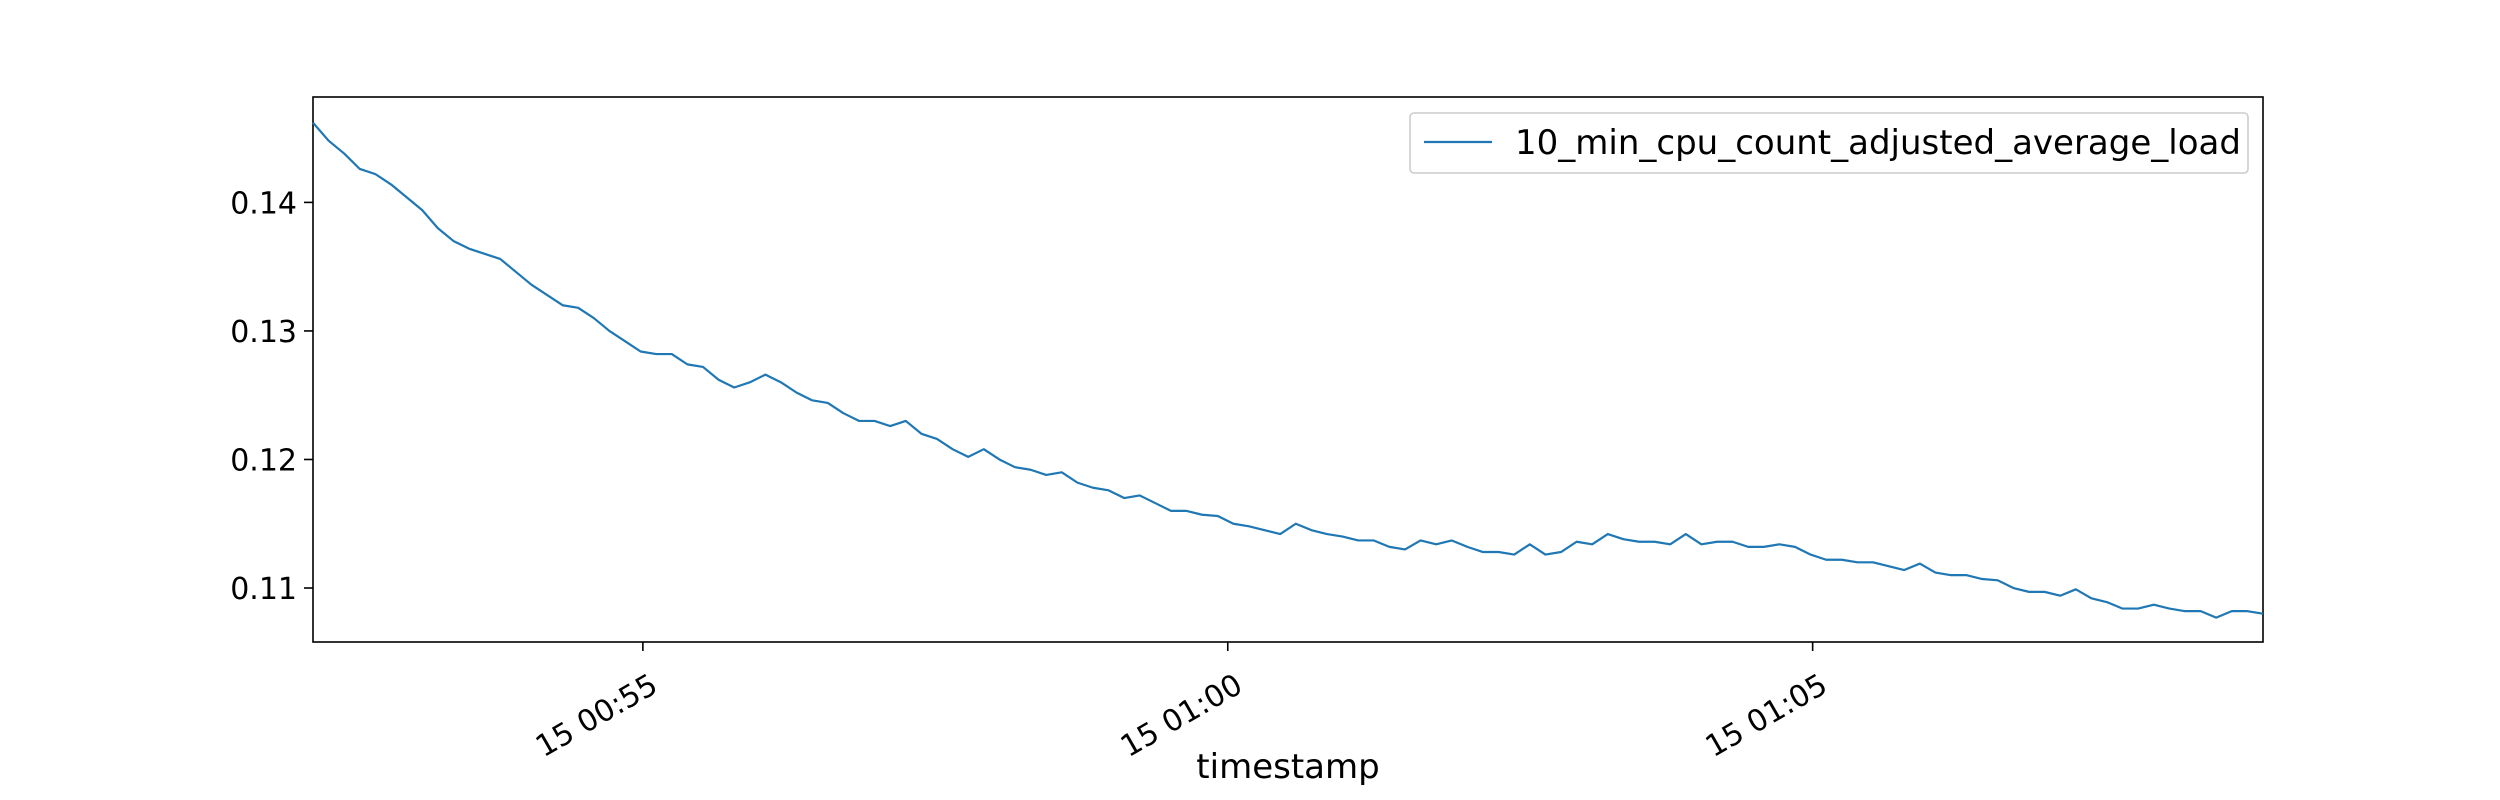 This screenshot has width=2500, height=800. I want to click on x-axis-title: timestamp, so click(1287, 767).